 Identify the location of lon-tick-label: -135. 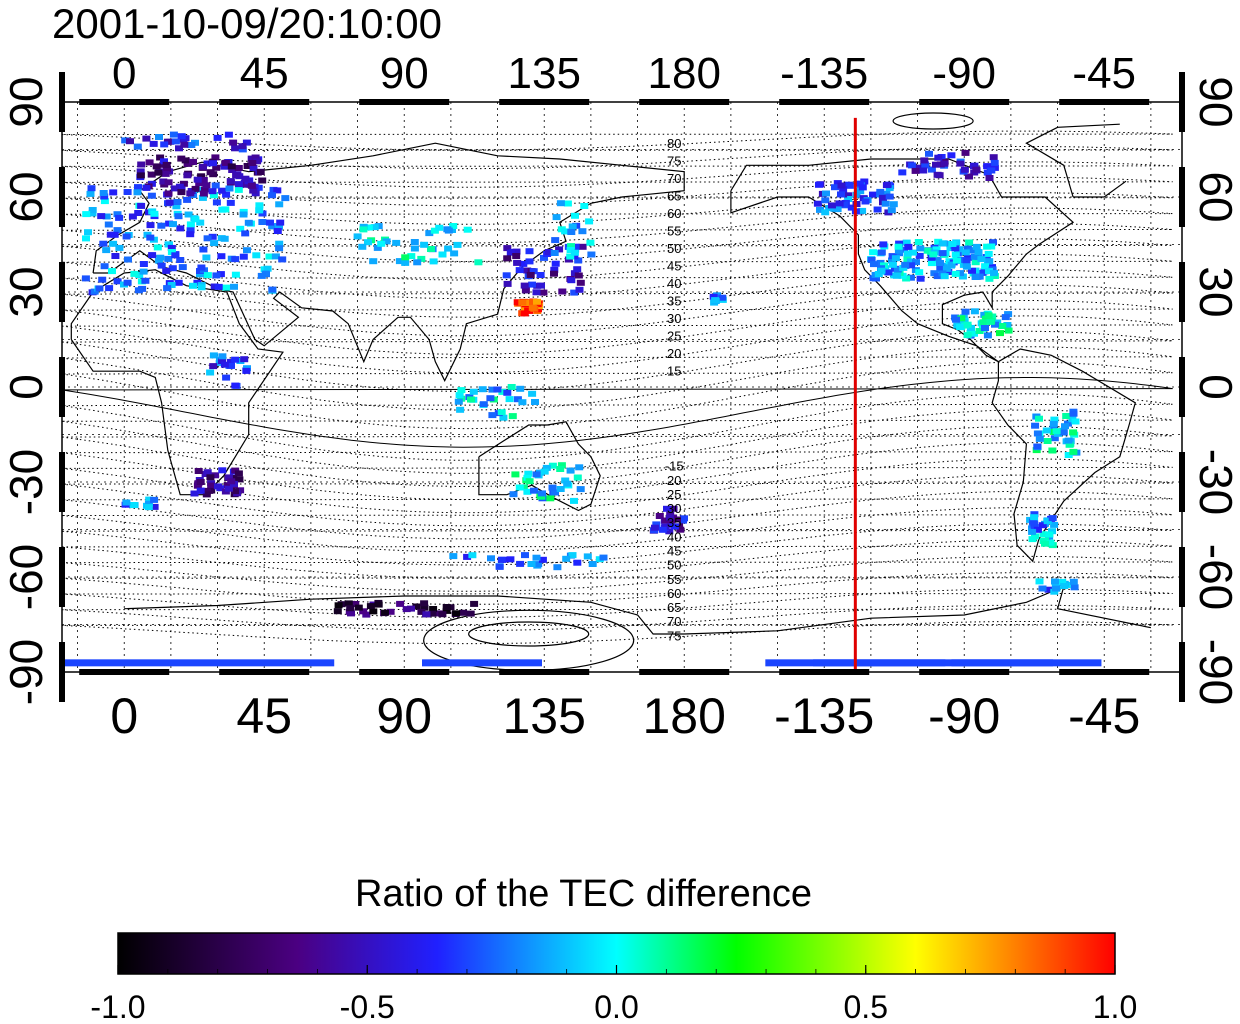
(824, 716).